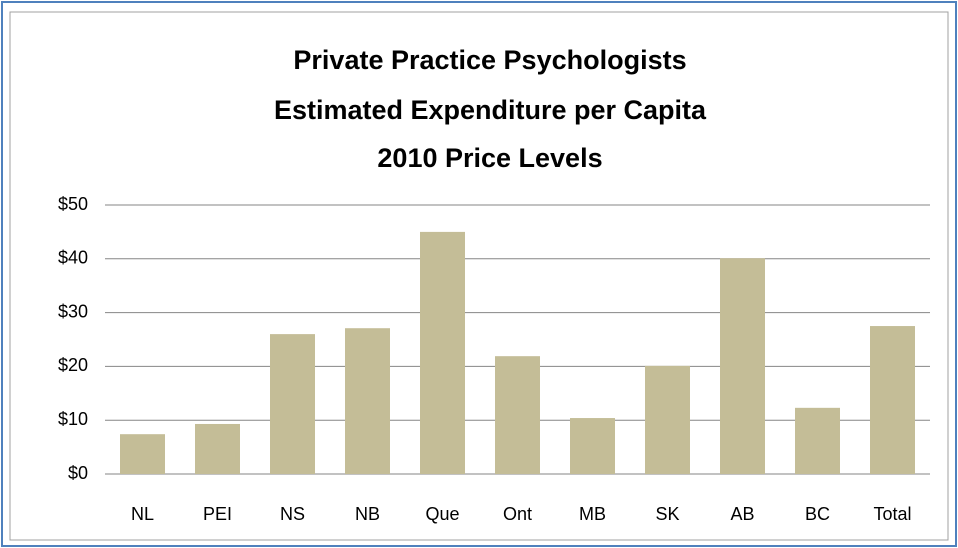  Describe the element at coordinates (592, 514) in the screenshot. I see `x-tick-label: MB` at that location.